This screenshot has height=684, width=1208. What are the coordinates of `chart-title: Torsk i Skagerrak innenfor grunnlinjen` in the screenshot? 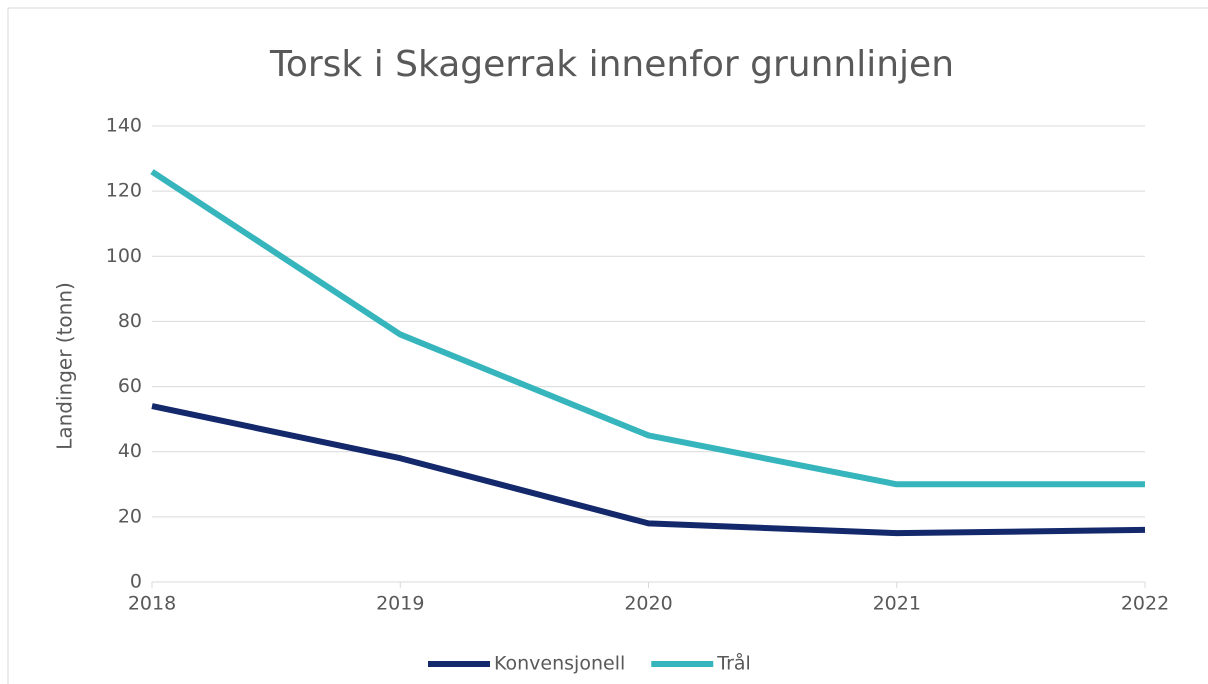 It's located at (611, 64).